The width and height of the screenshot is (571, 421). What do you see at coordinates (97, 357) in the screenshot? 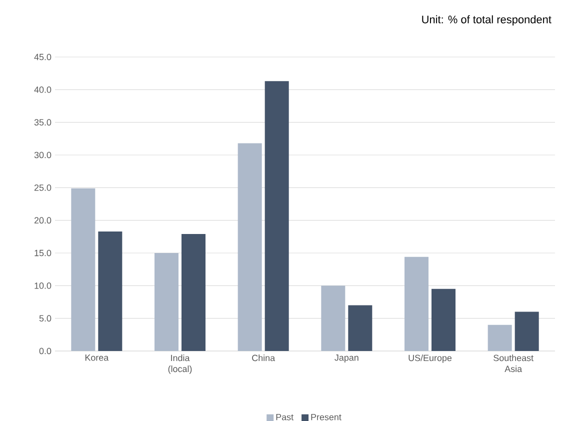
I see `x-tick-label: Korea` at bounding box center [97, 357].